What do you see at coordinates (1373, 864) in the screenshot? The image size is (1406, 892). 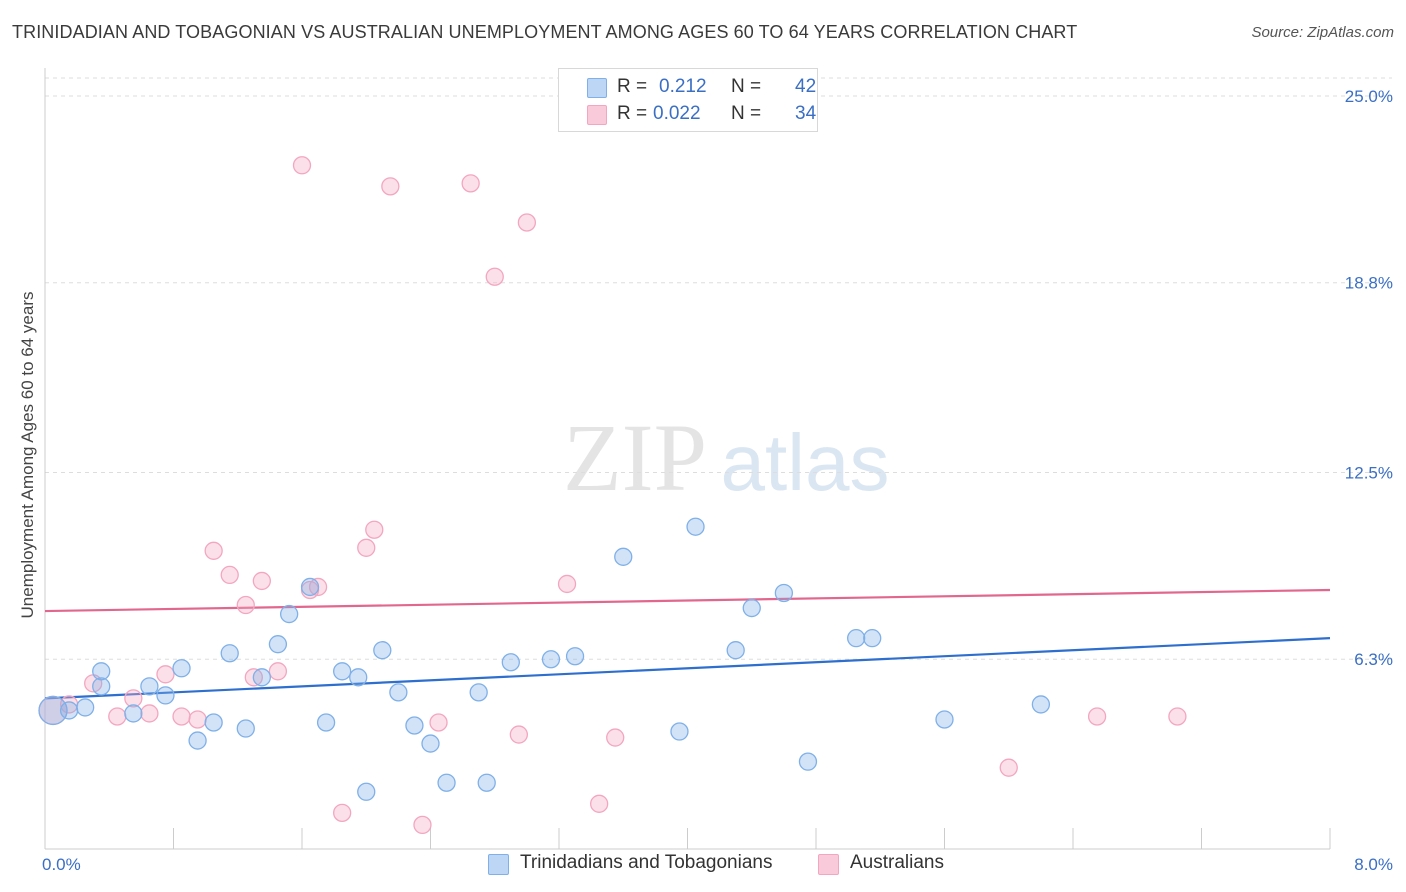 I see `x-tick-label-max: 8.0%` at bounding box center [1373, 864].